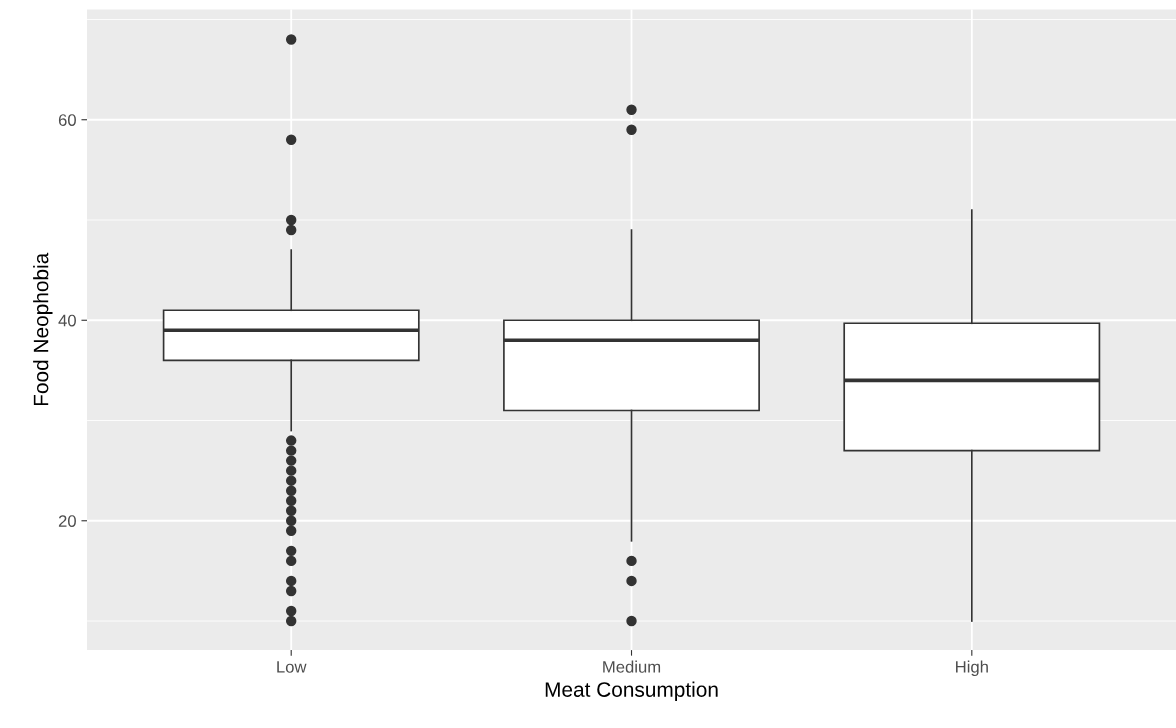 The image size is (1176, 728). What do you see at coordinates (972, 668) in the screenshot?
I see `x-tick-label: High` at bounding box center [972, 668].